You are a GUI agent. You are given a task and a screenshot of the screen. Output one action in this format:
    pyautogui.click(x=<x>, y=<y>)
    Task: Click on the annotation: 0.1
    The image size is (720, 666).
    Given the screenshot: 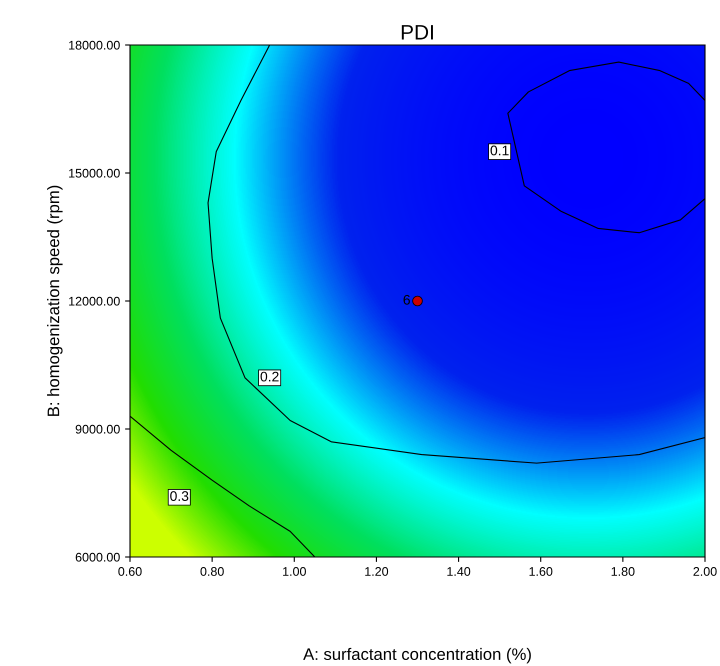 What is the action you would take?
    pyautogui.click(x=499, y=151)
    